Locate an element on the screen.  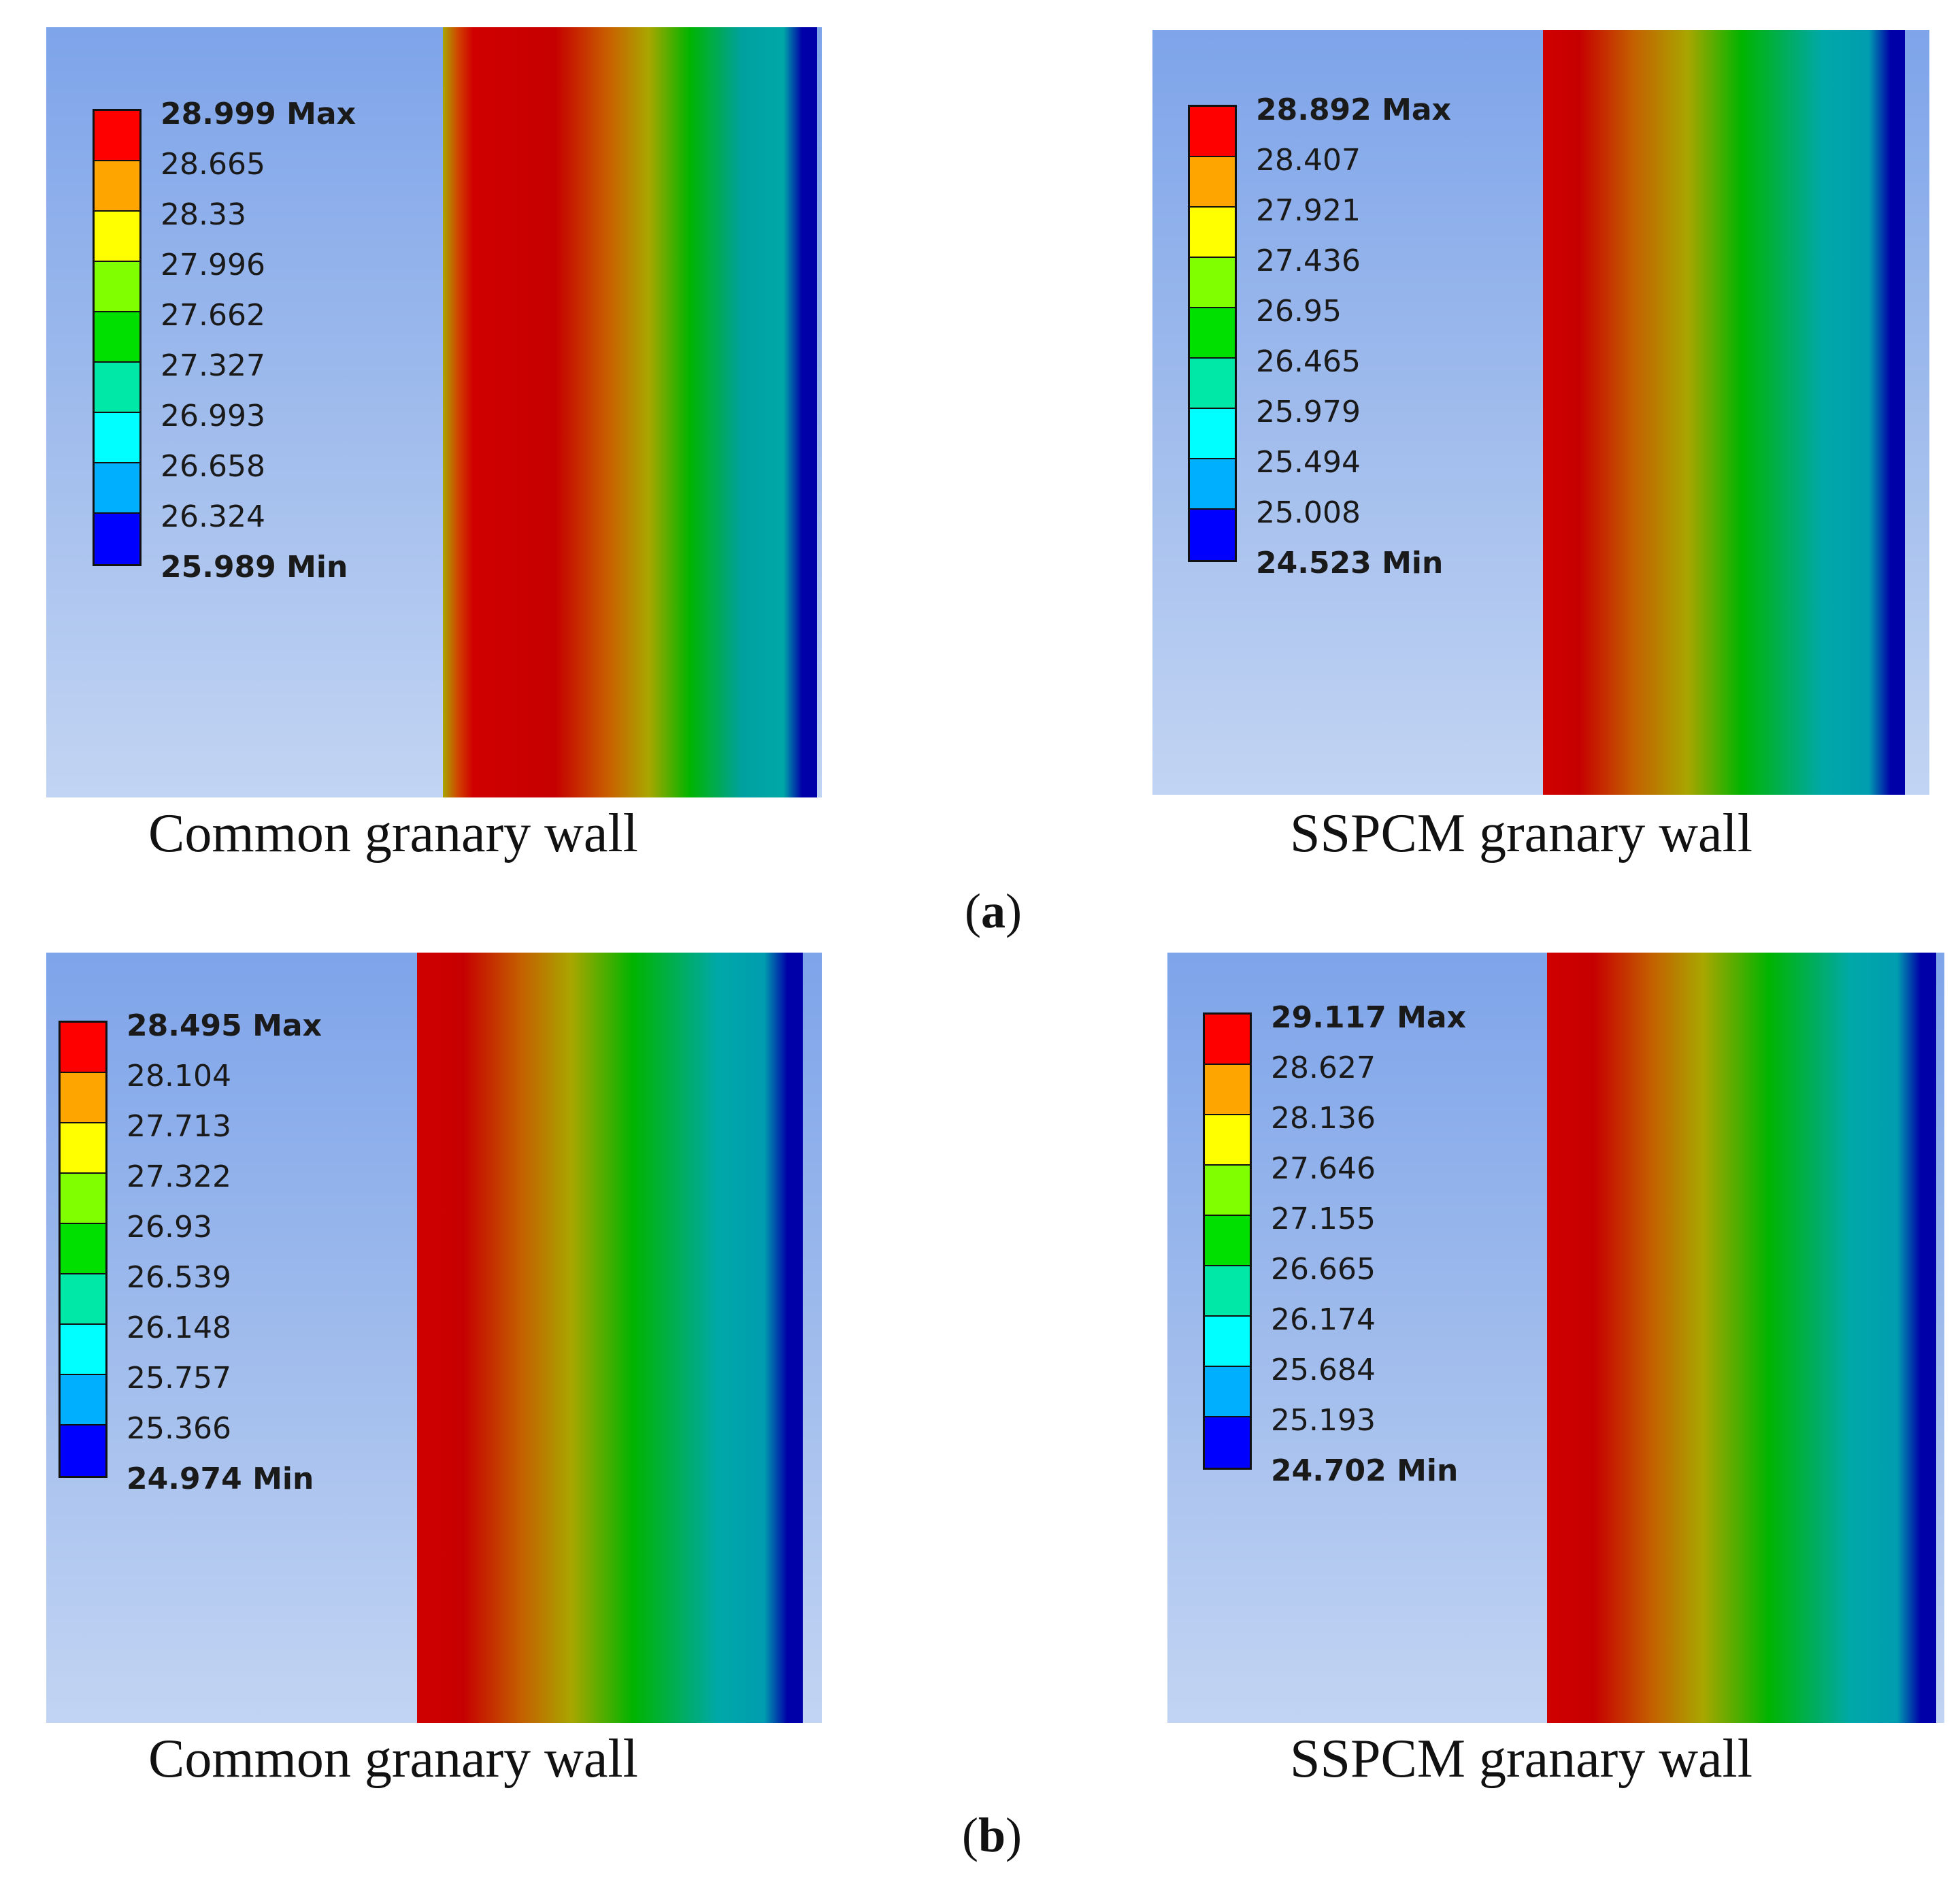
legend-tick: 25.008 is located at coordinates (1308, 512).